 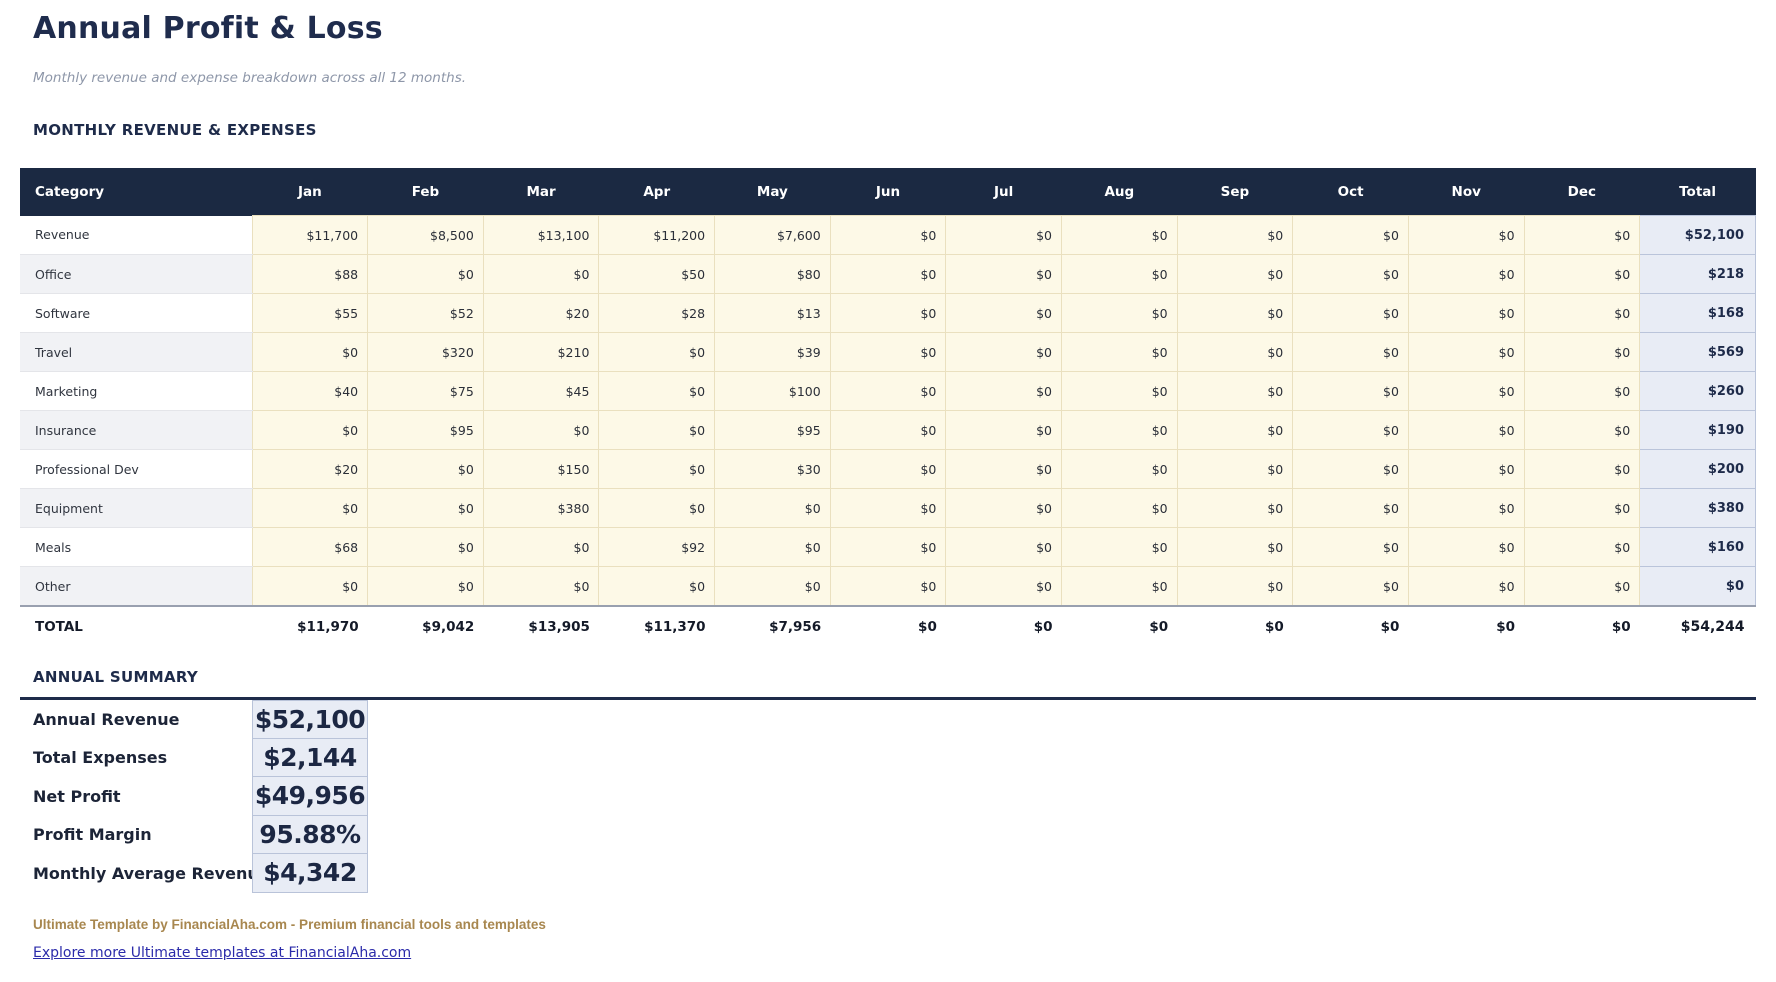 I want to click on value-cell: $13,100, so click(x=541, y=235).